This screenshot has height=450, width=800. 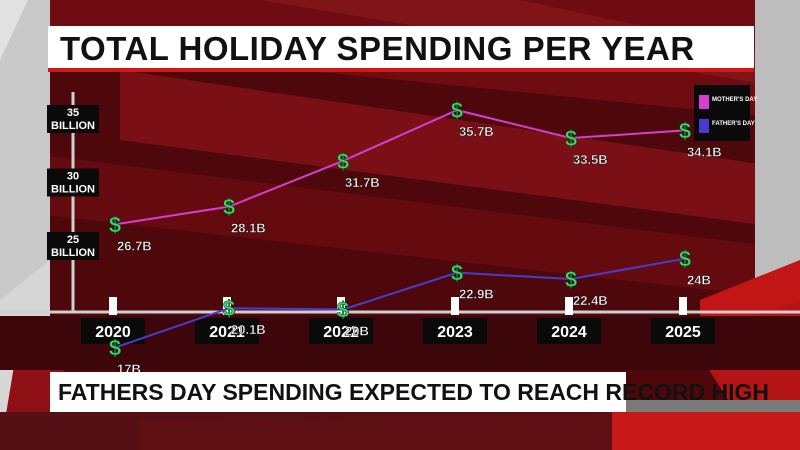 I want to click on x-tick-label: 2020, so click(x=113, y=332).